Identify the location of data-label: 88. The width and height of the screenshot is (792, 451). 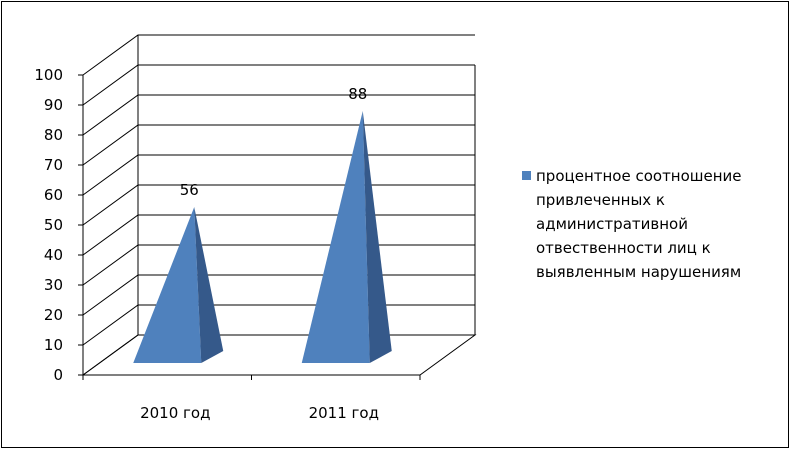
(357, 94).